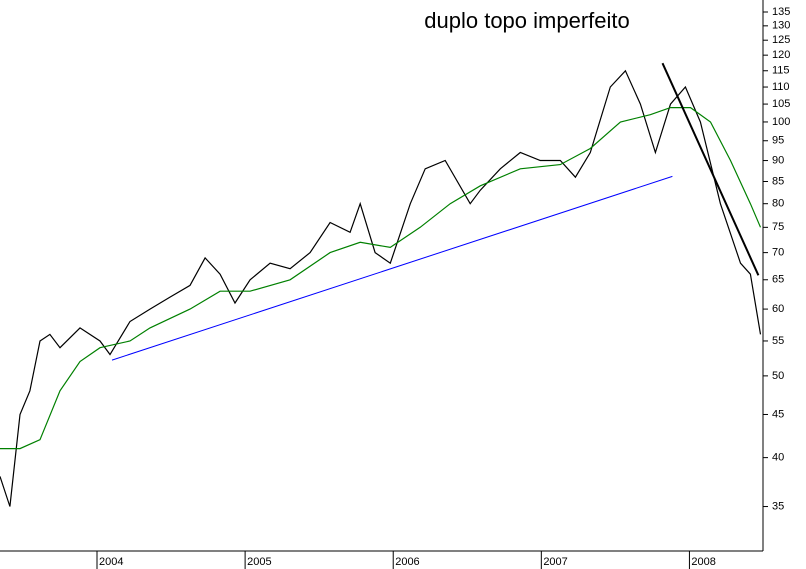  What do you see at coordinates (781, 26) in the screenshot?
I see `y-tick-label: 130` at bounding box center [781, 26].